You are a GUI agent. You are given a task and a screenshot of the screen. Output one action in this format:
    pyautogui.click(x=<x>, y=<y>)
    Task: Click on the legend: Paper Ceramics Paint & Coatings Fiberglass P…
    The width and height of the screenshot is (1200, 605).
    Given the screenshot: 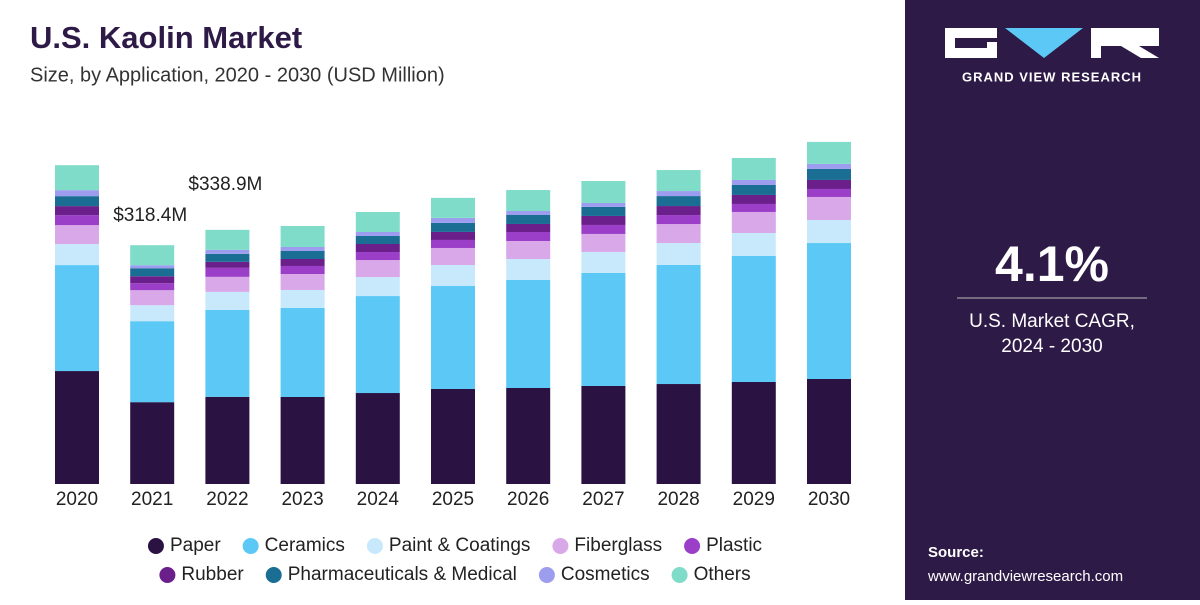 What is the action you would take?
    pyautogui.click(x=454, y=560)
    